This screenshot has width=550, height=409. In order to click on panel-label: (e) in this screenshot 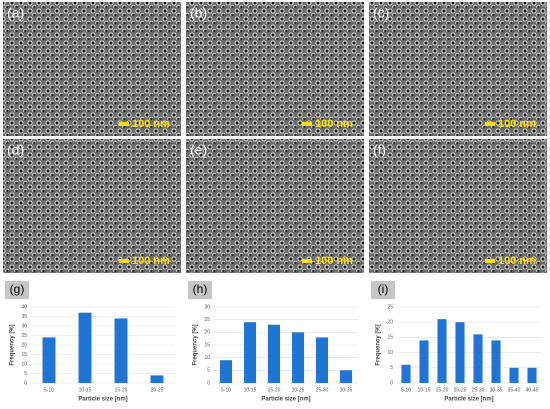, I will do `click(198, 150)`.